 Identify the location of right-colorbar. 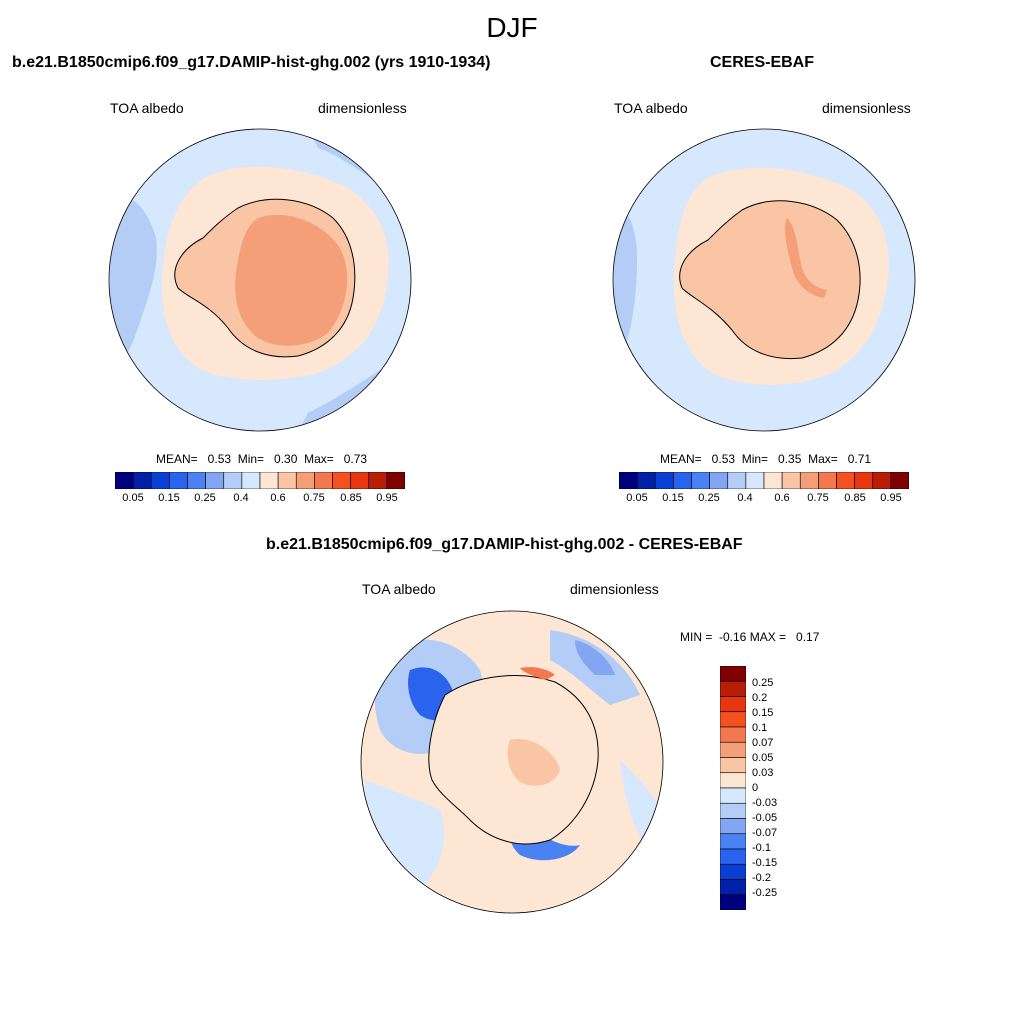
(764, 480).